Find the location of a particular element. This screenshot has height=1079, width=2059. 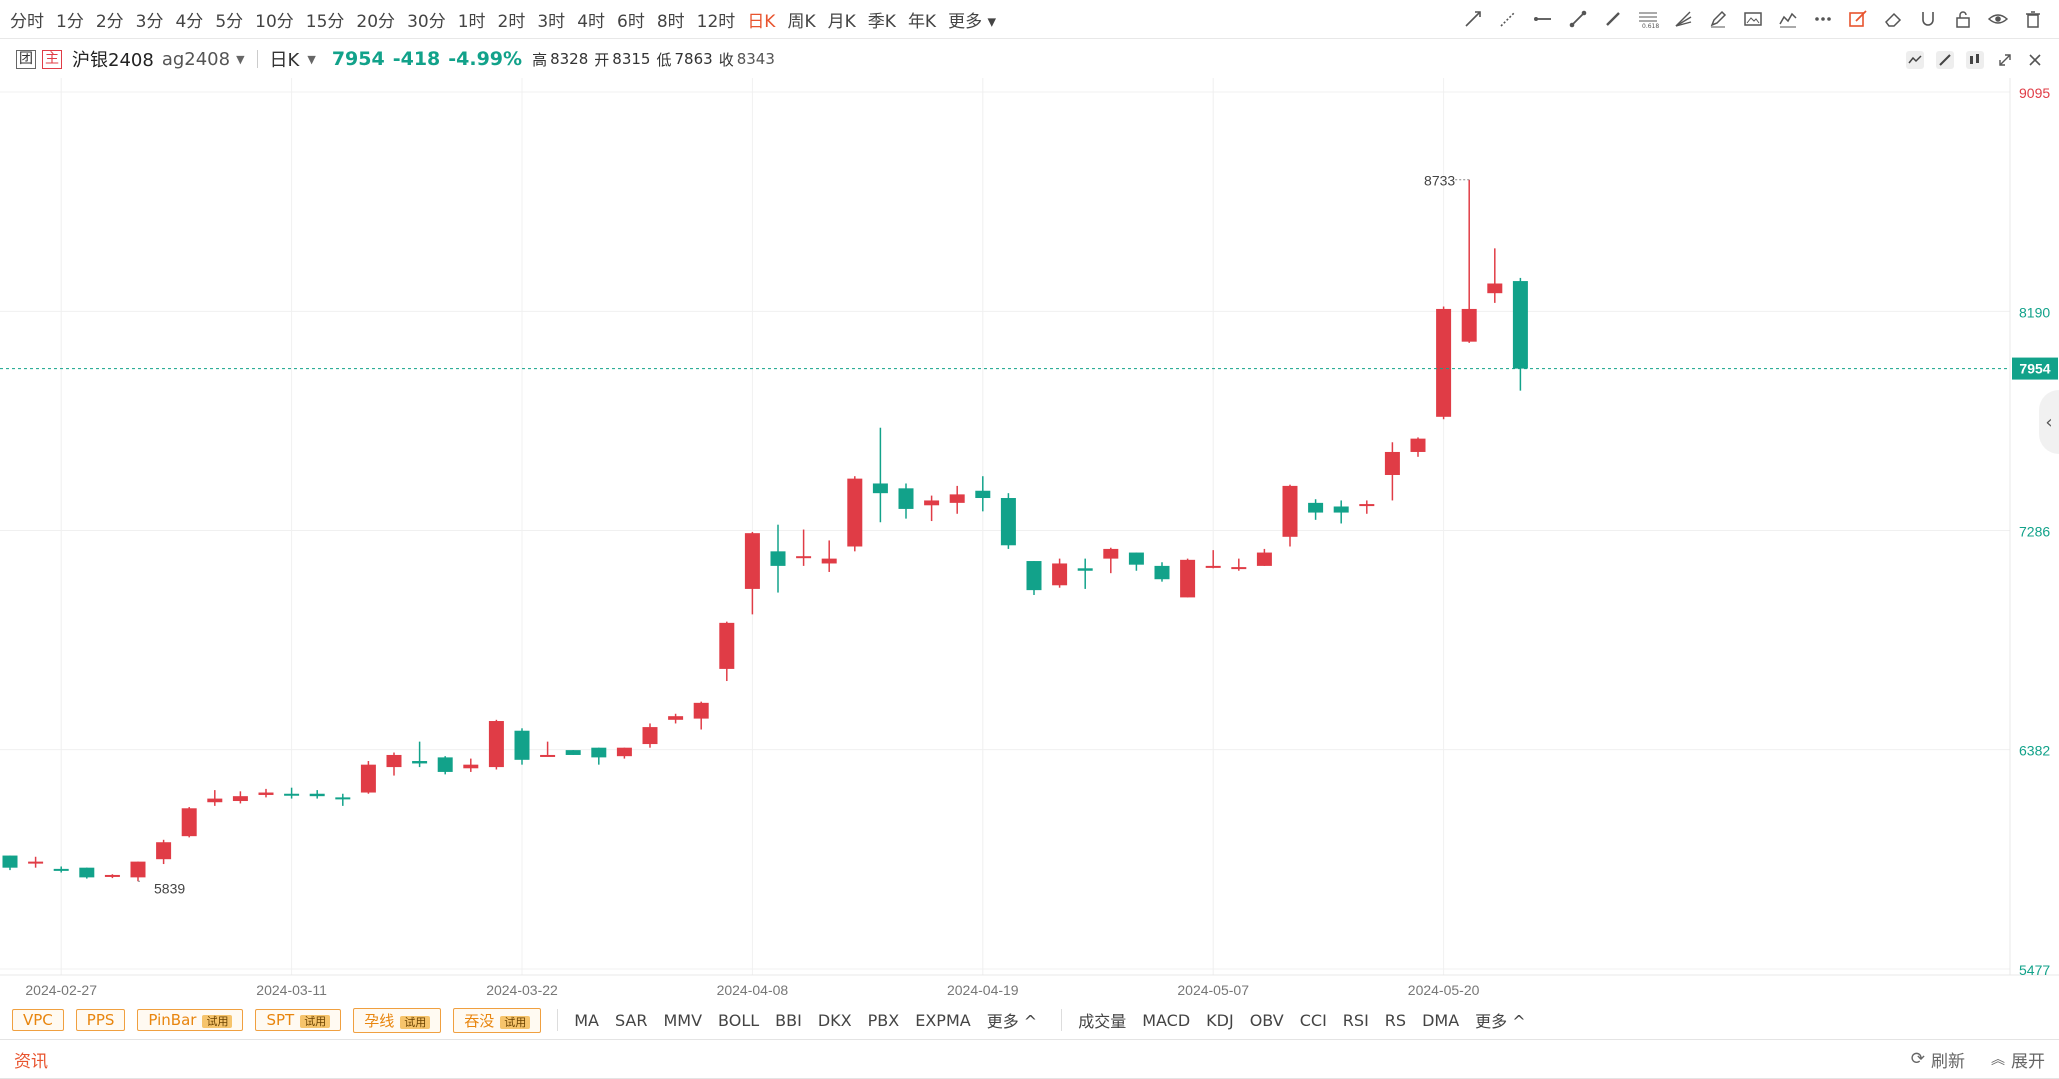

expand-button: 展开 is located at coordinates (2028, 1061).